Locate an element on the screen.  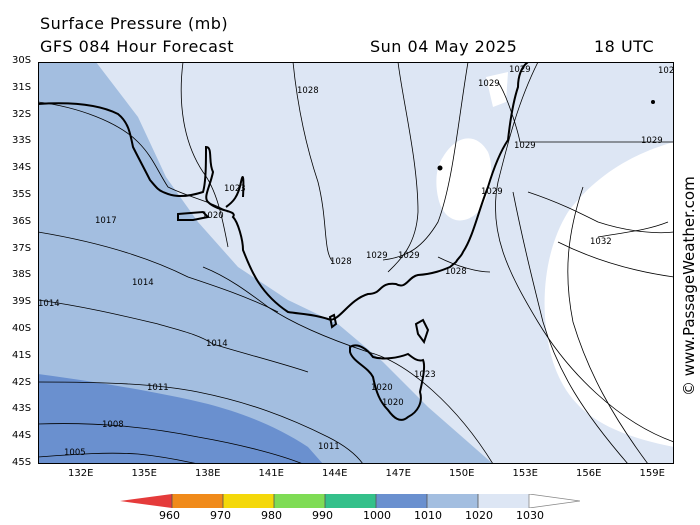
longitude-label: 153E is located at coordinates (525, 473).